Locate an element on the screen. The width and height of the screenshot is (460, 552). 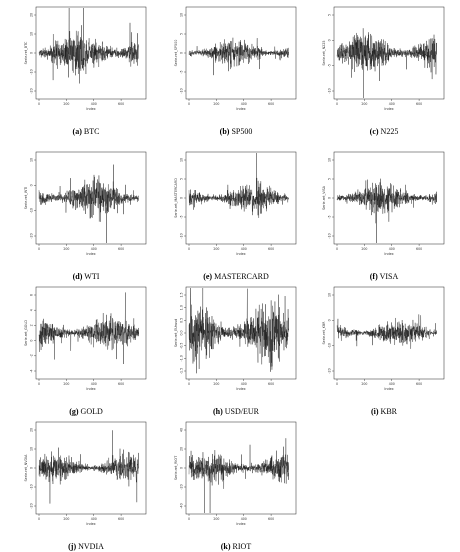
panel-name: MASTERCARD is located at coordinates (240, 276).